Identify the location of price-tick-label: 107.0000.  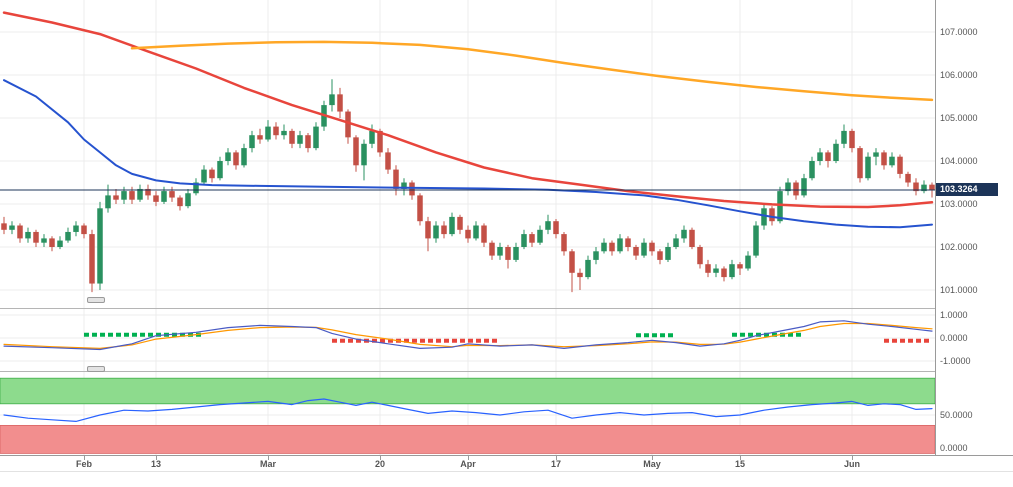
(959, 32).